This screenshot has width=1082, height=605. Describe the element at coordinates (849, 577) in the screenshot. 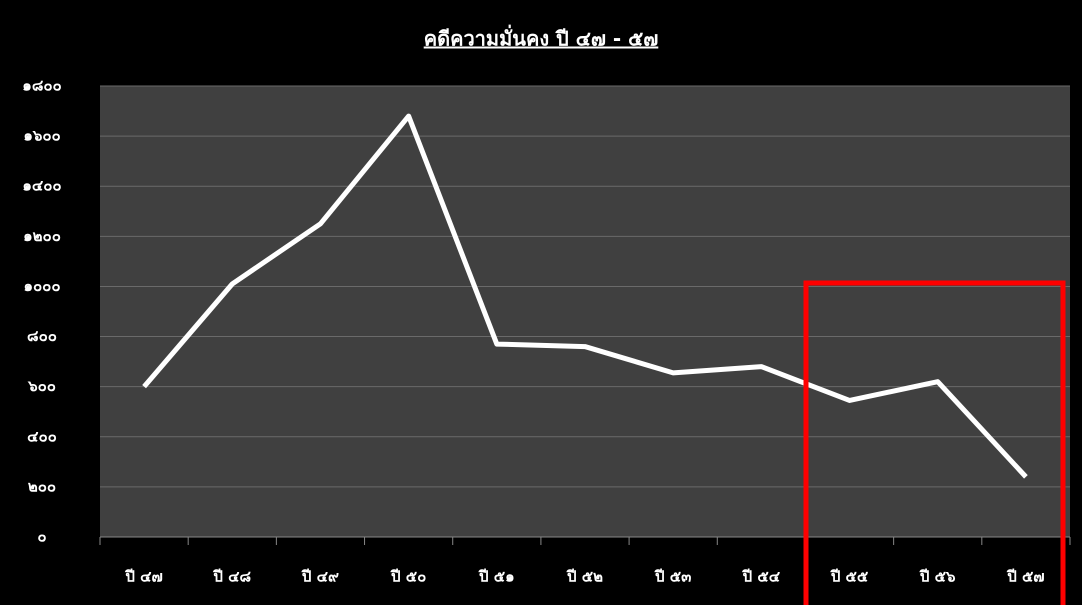

I see `x-tick-label: ปี ๕๕` at that location.